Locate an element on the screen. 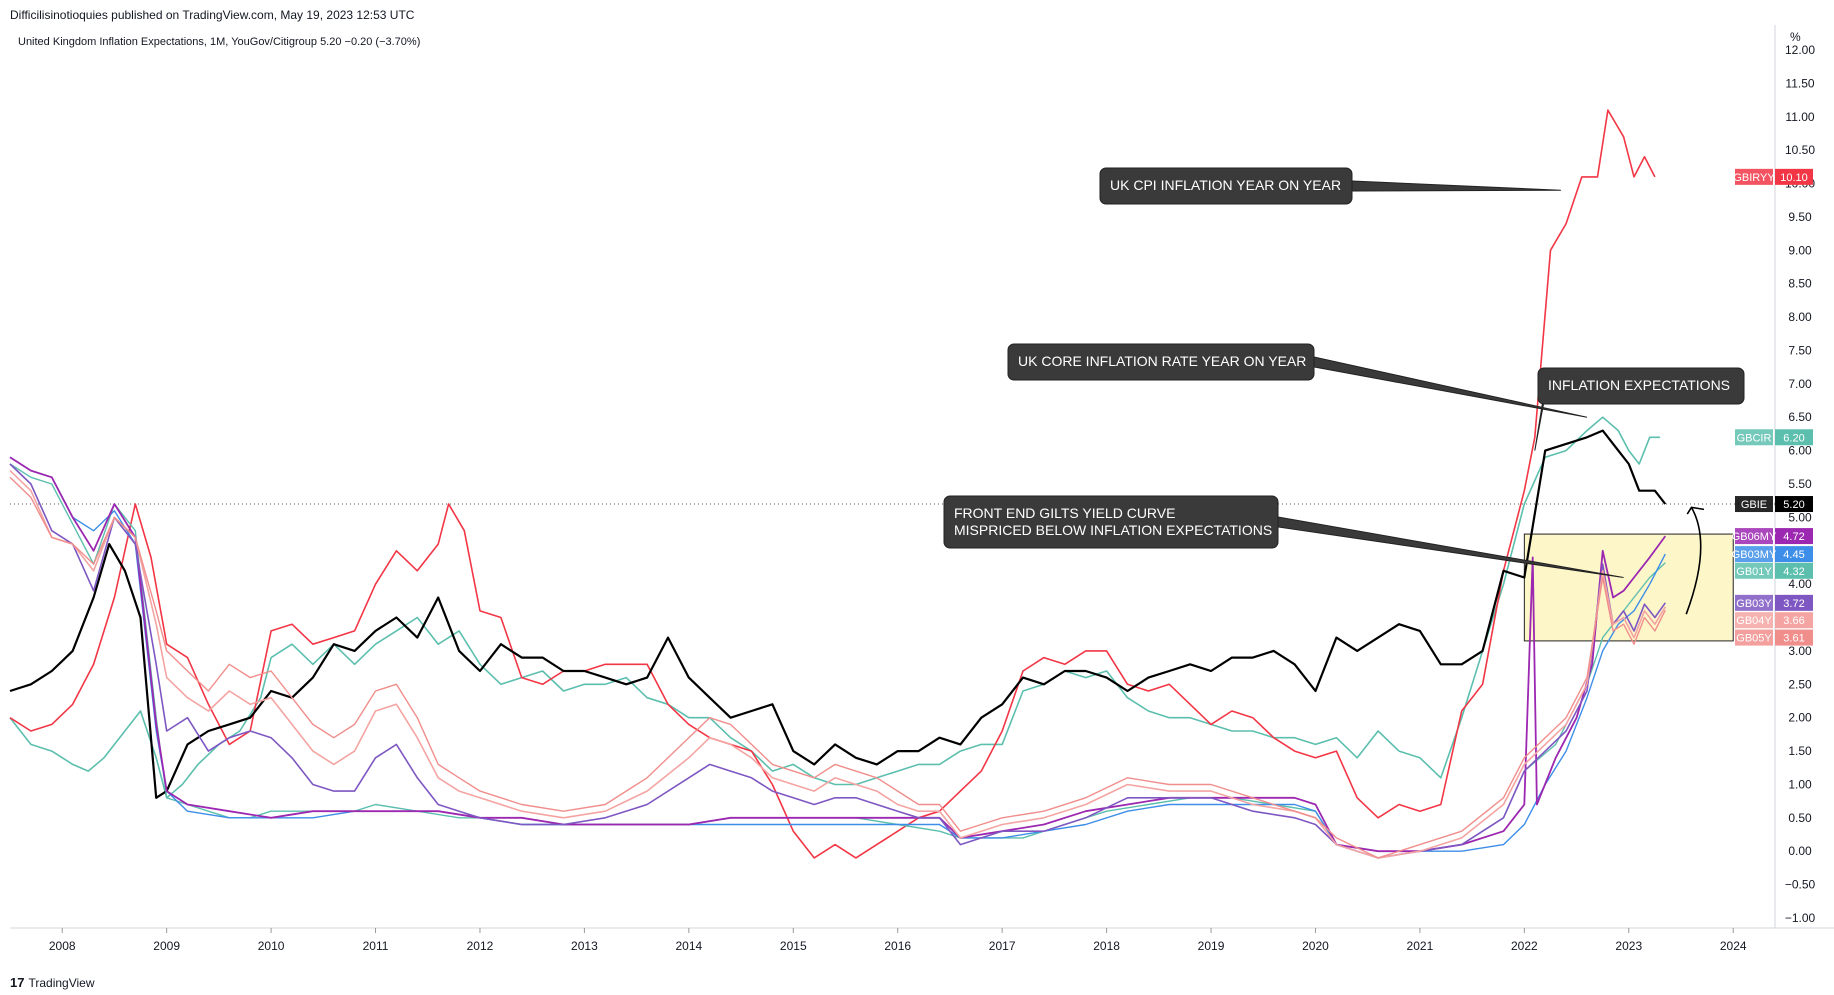 This screenshot has width=1834, height=995. badge-gbiryy: GBIRYY 10.10 is located at coordinates (1773, 176).